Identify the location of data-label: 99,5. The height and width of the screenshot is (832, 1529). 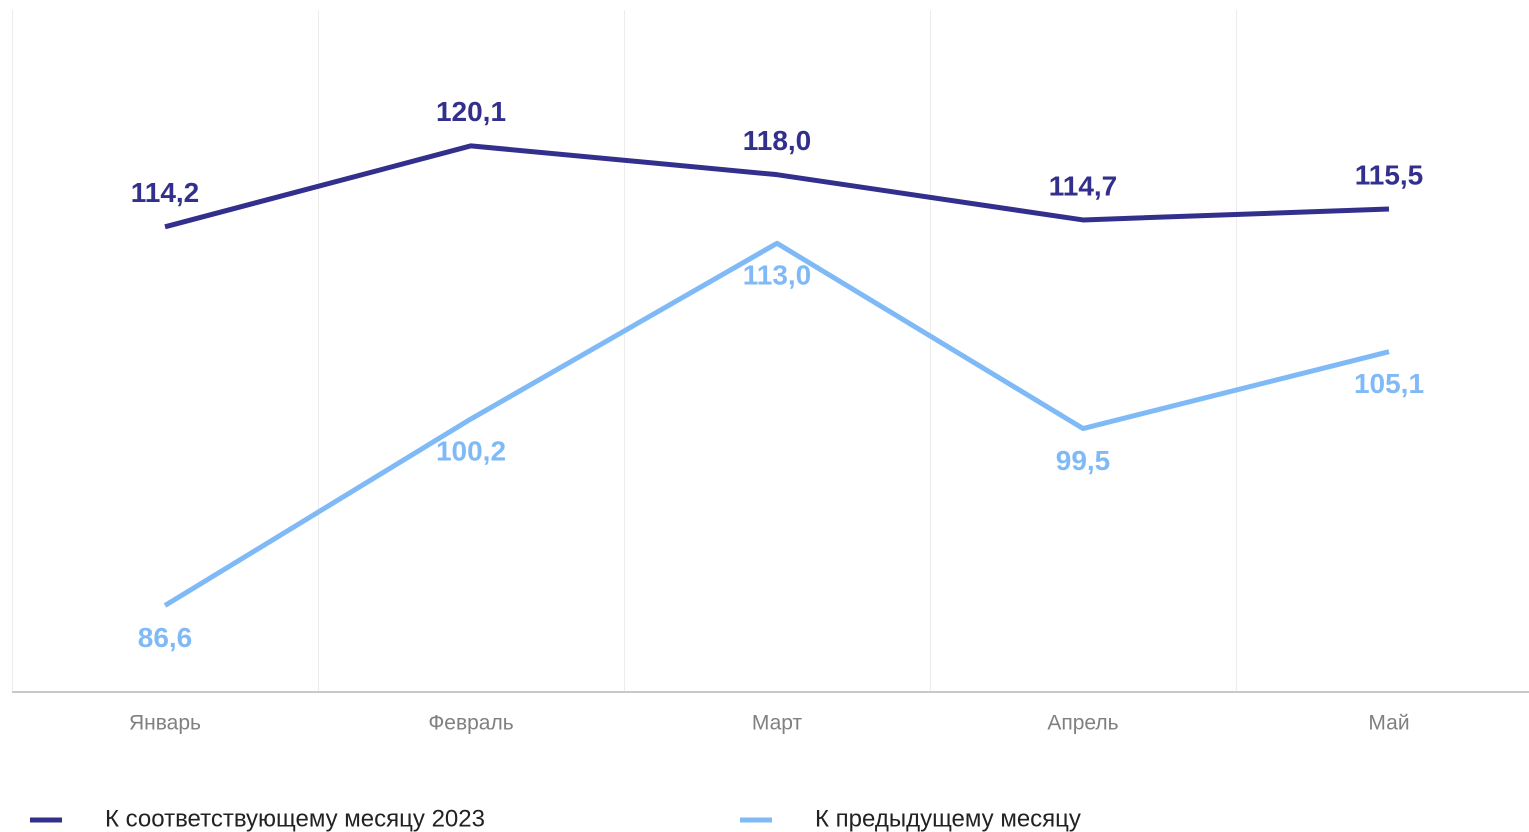
(1083, 460).